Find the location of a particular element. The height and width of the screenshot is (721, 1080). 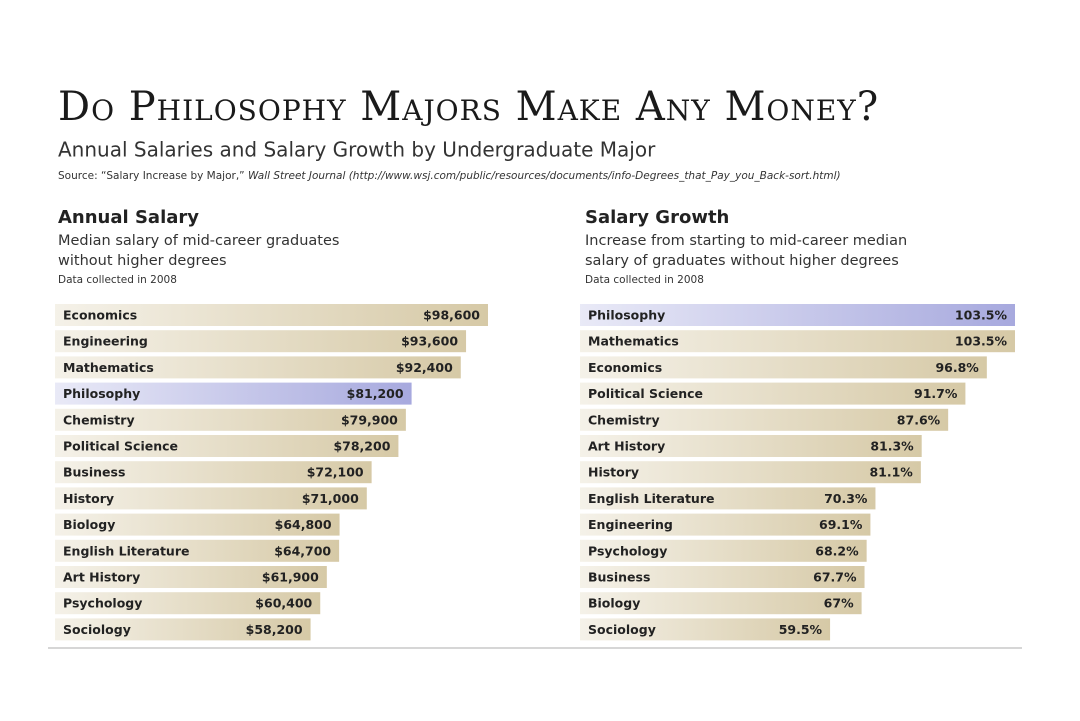

value-label: $79,900 is located at coordinates (369, 419).